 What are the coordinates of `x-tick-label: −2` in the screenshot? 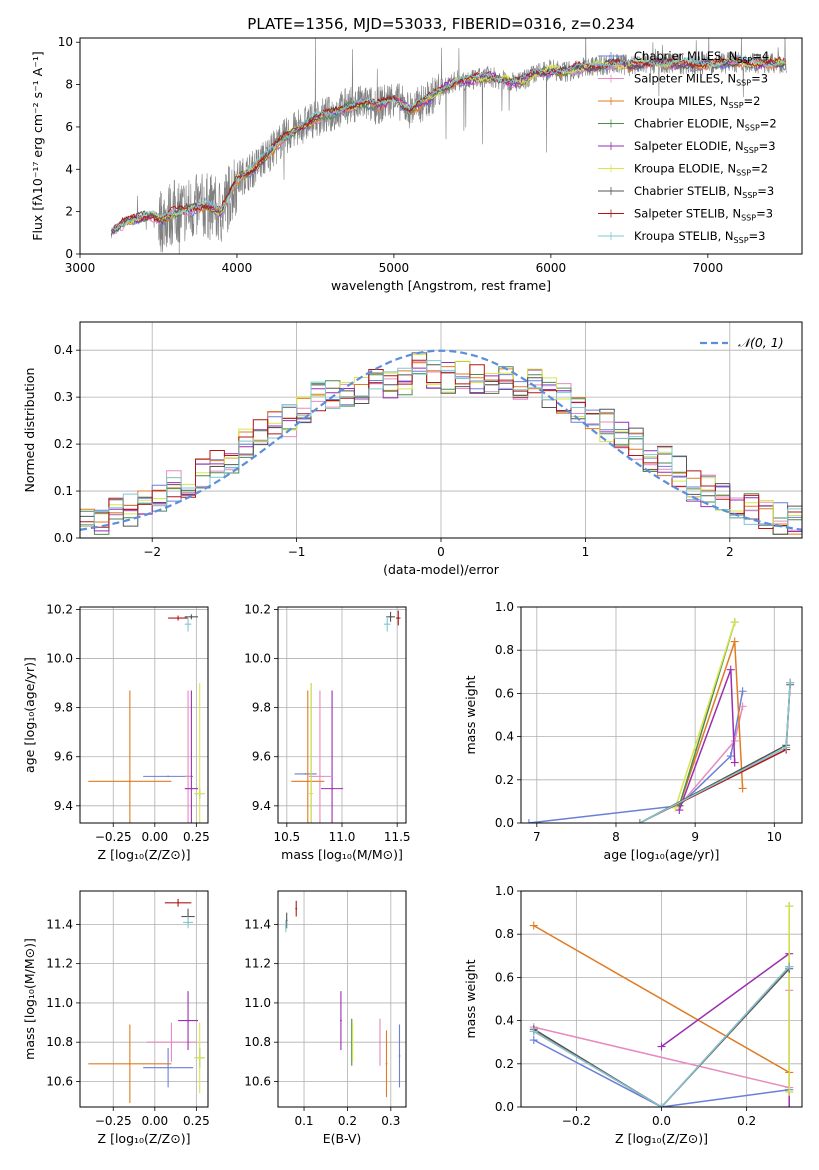 It's located at (152, 552).